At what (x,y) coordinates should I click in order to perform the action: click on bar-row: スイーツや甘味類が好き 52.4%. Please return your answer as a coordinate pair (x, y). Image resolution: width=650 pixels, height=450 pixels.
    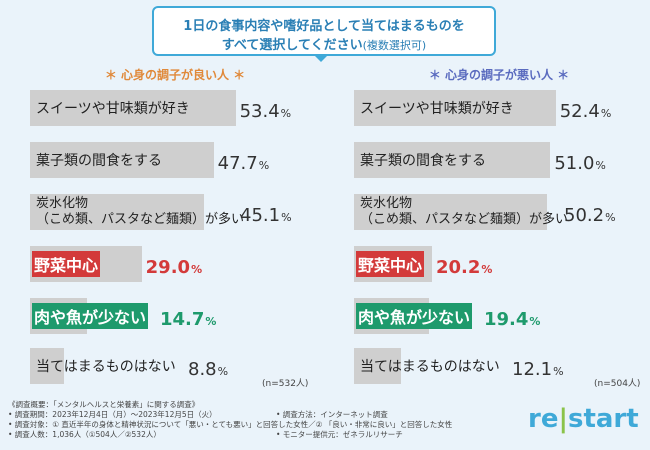
    Looking at the image, I should click on (499, 108).